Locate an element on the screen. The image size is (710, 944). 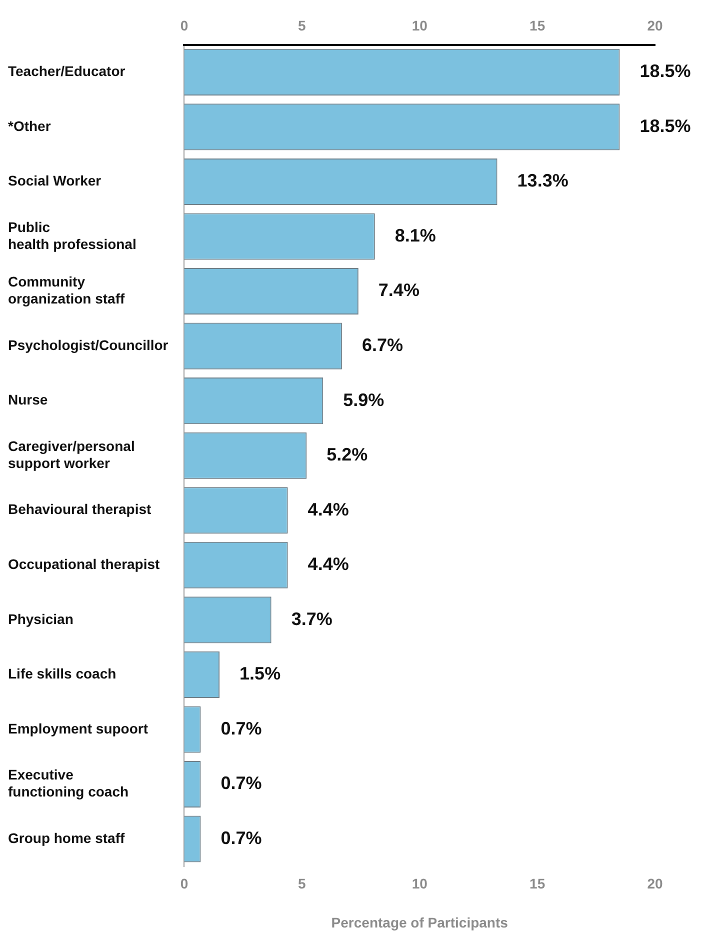
data-label: 3.7% is located at coordinates (311, 618).